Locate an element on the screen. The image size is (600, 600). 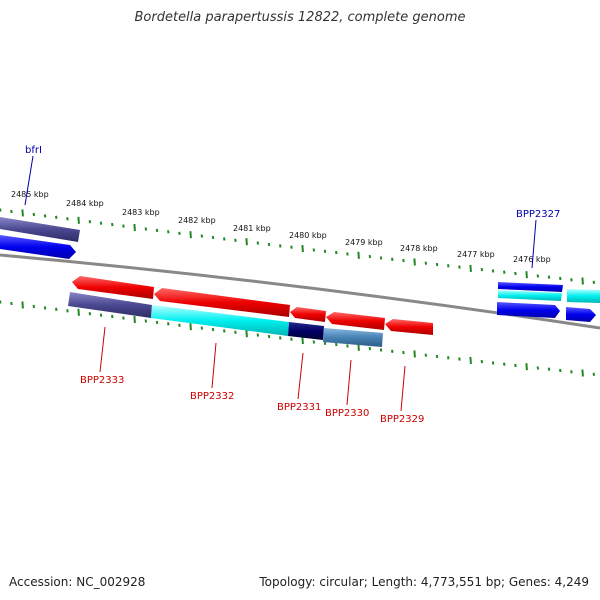
pointer-BPP2332 is located at coordinates (214, 365).